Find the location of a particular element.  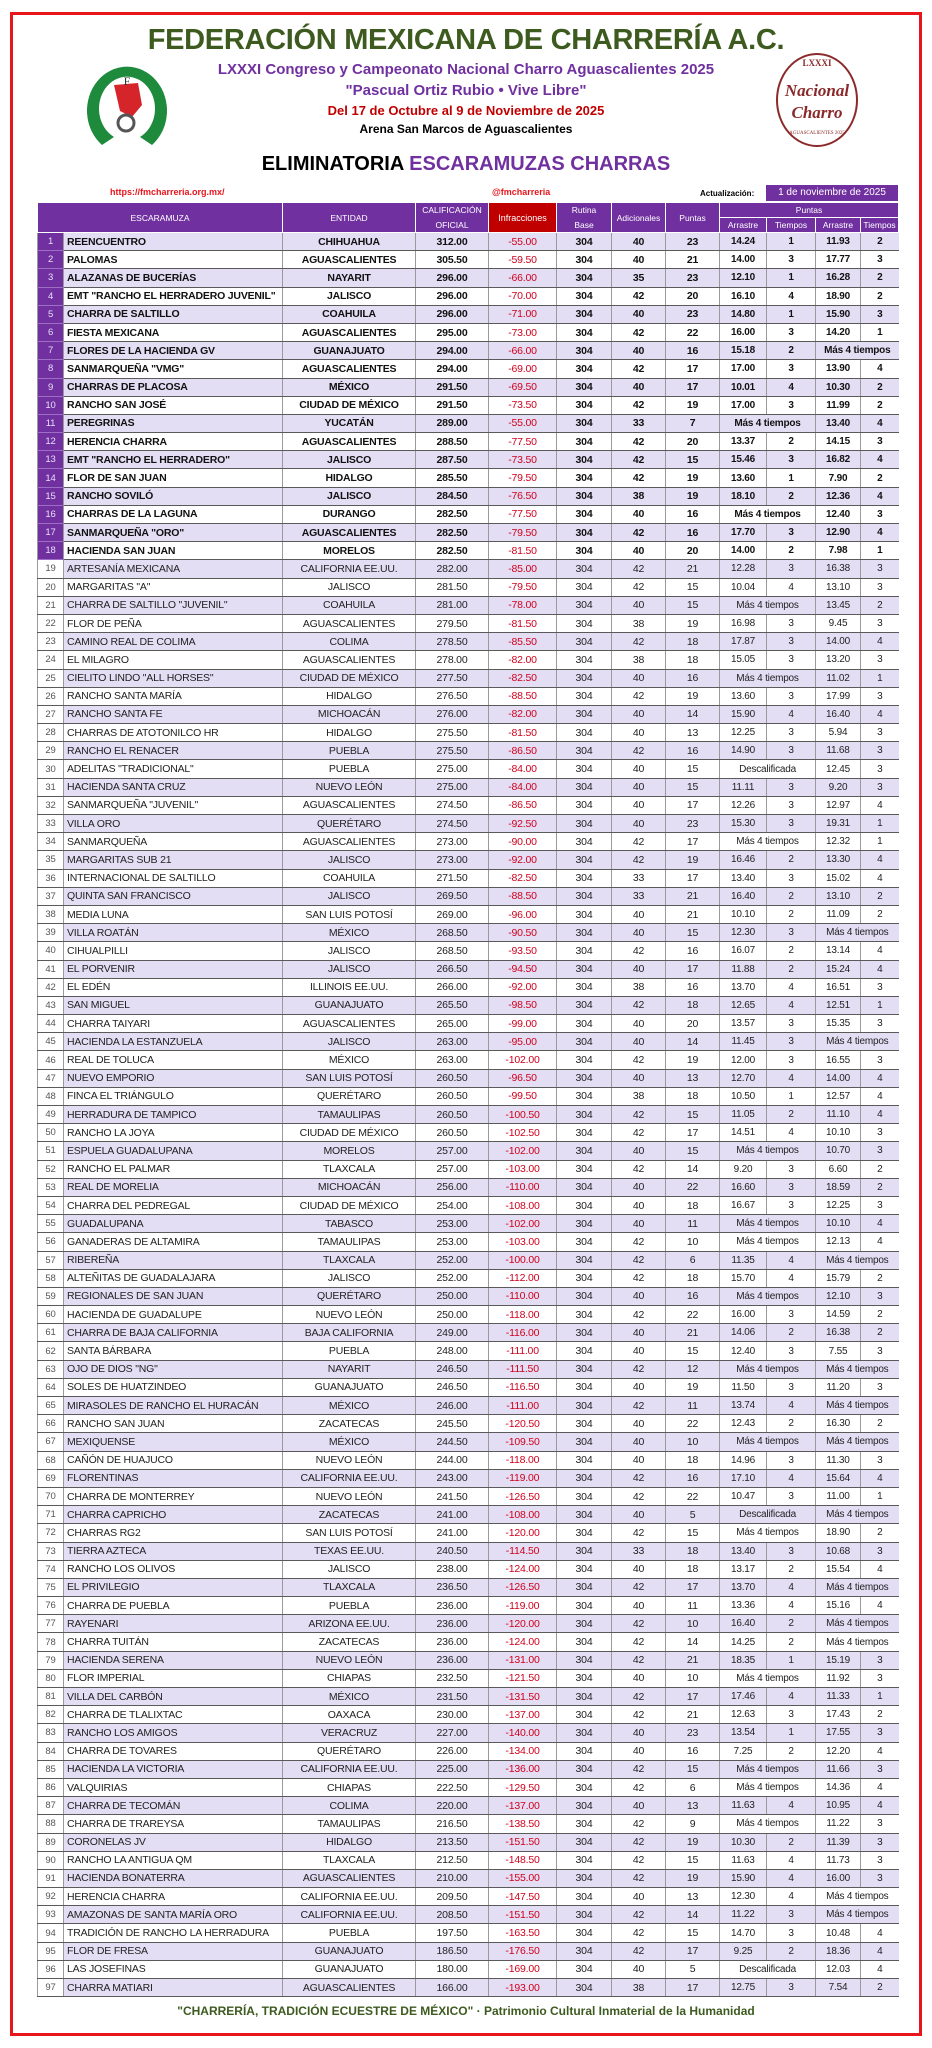

cell-rank: 90 is located at coordinates (50, 1860).